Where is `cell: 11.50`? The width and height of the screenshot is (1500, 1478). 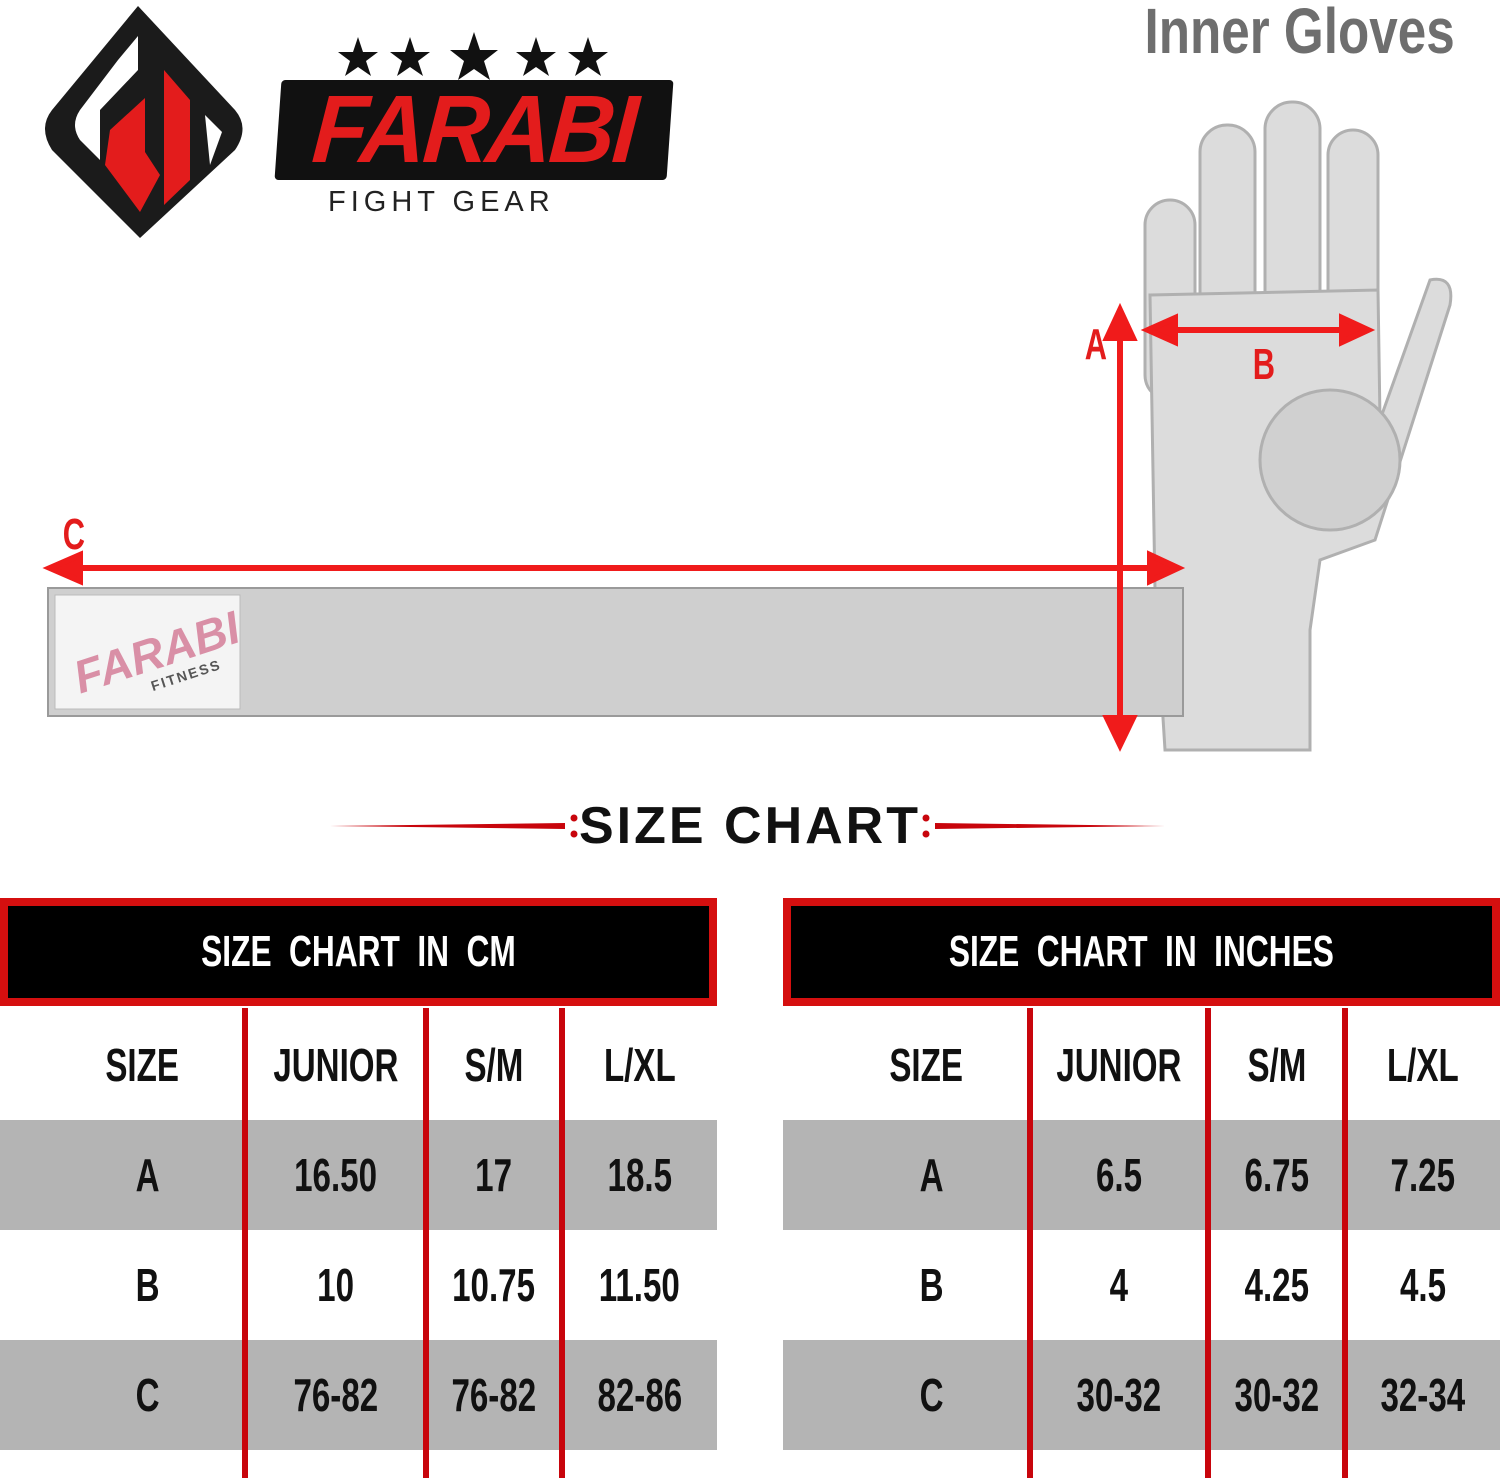
cell: 11.50 is located at coordinates (639, 1285).